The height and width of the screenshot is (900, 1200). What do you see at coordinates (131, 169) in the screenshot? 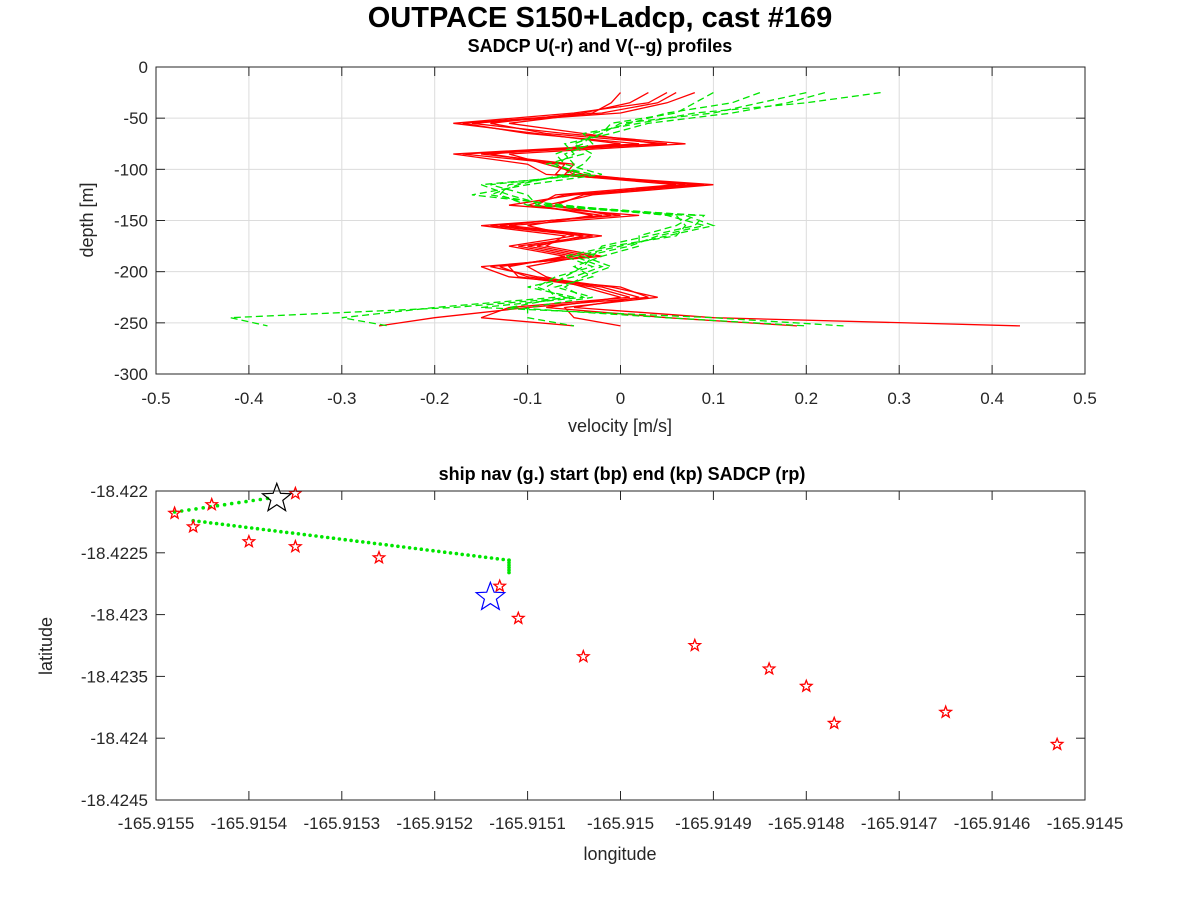
I see `y-tick-label: -100` at bounding box center [131, 169].